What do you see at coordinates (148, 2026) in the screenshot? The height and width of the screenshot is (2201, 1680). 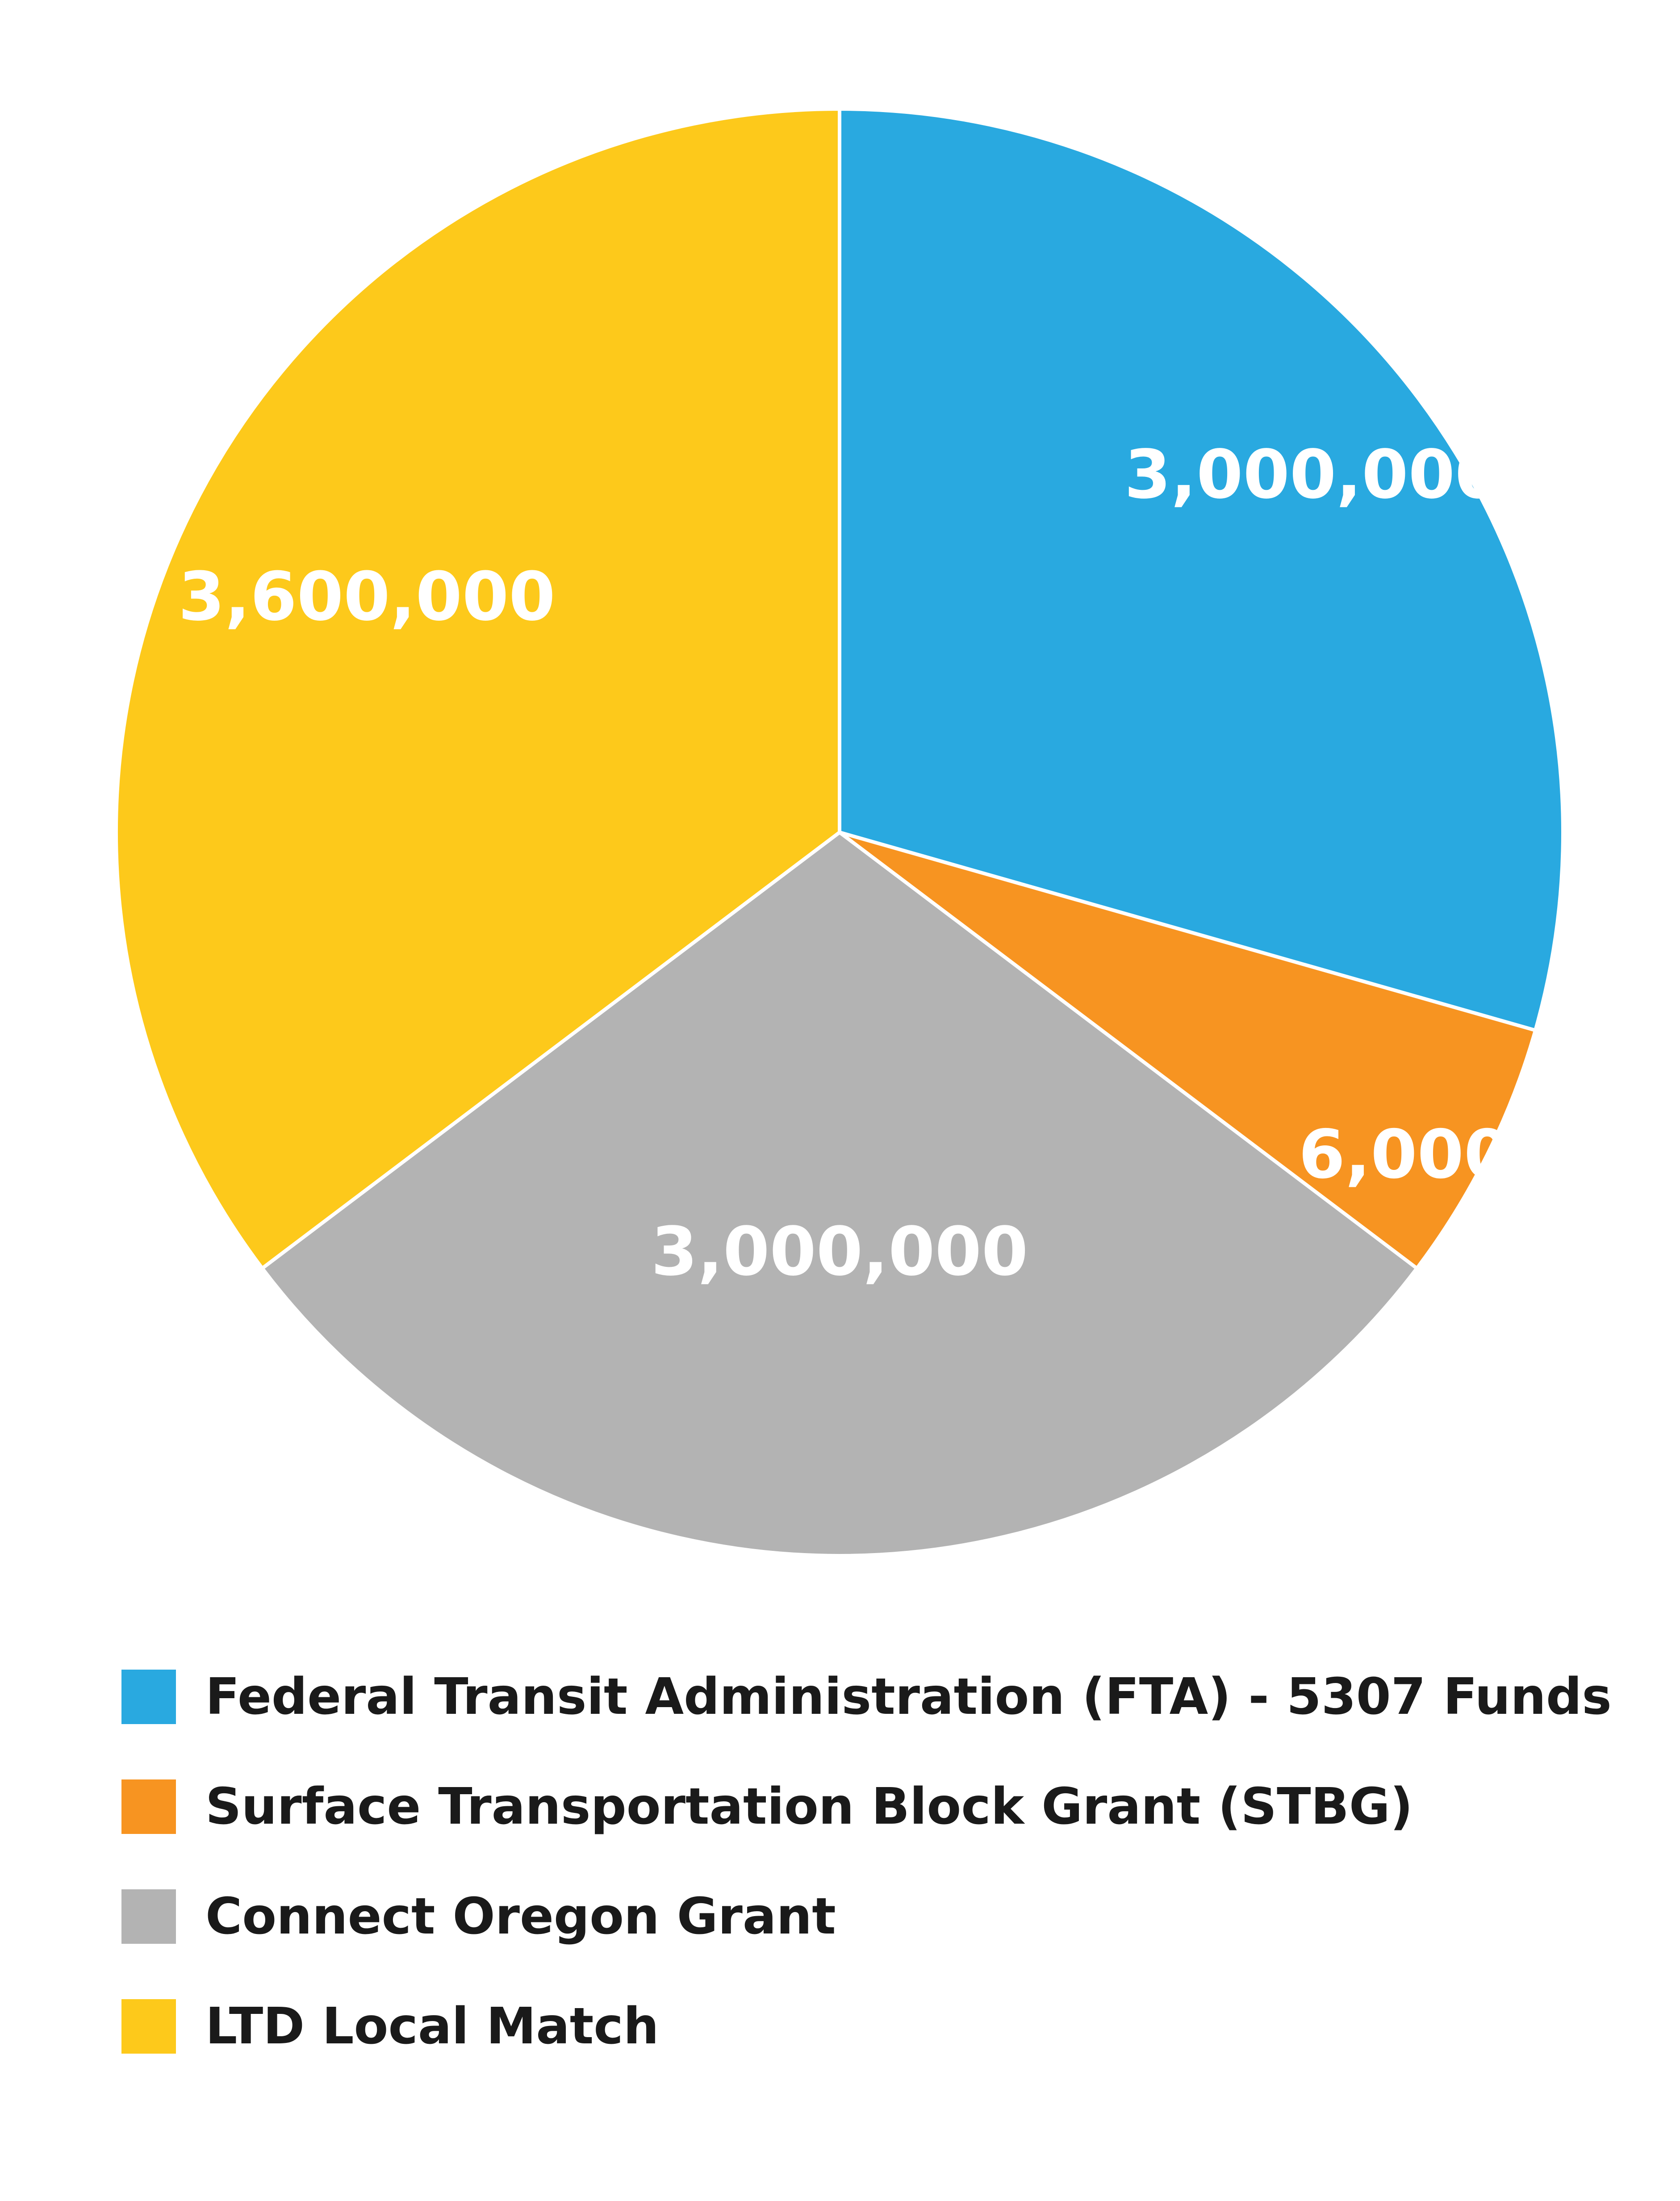 I see `legend-swatch-ltd-local-match` at bounding box center [148, 2026].